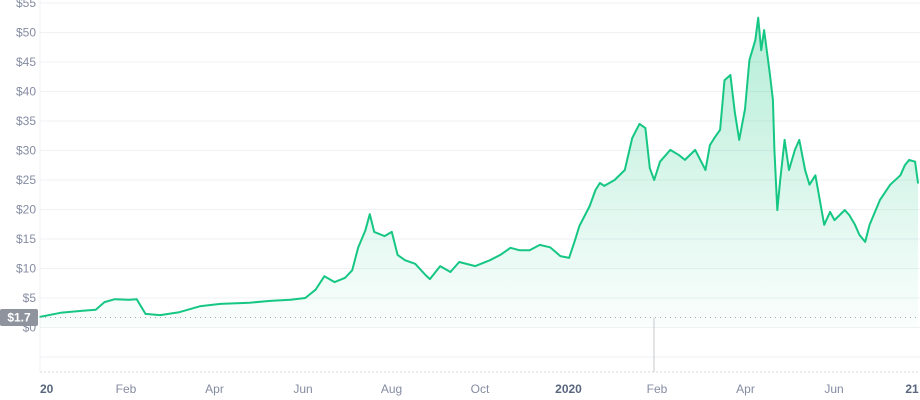 Image resolution: width=920 pixels, height=400 pixels. I want to click on reference-price-badge: $1.7, so click(19, 317).